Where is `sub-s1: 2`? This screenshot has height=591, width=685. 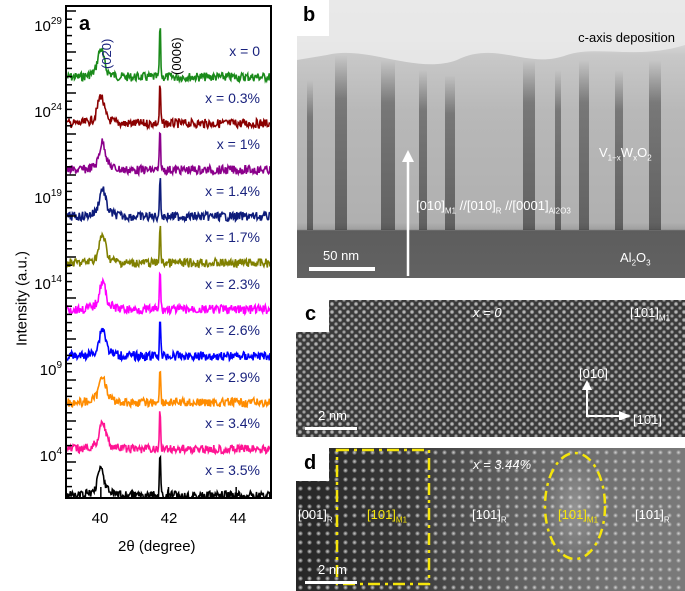
sub-s1: 2 is located at coordinates (634, 263).